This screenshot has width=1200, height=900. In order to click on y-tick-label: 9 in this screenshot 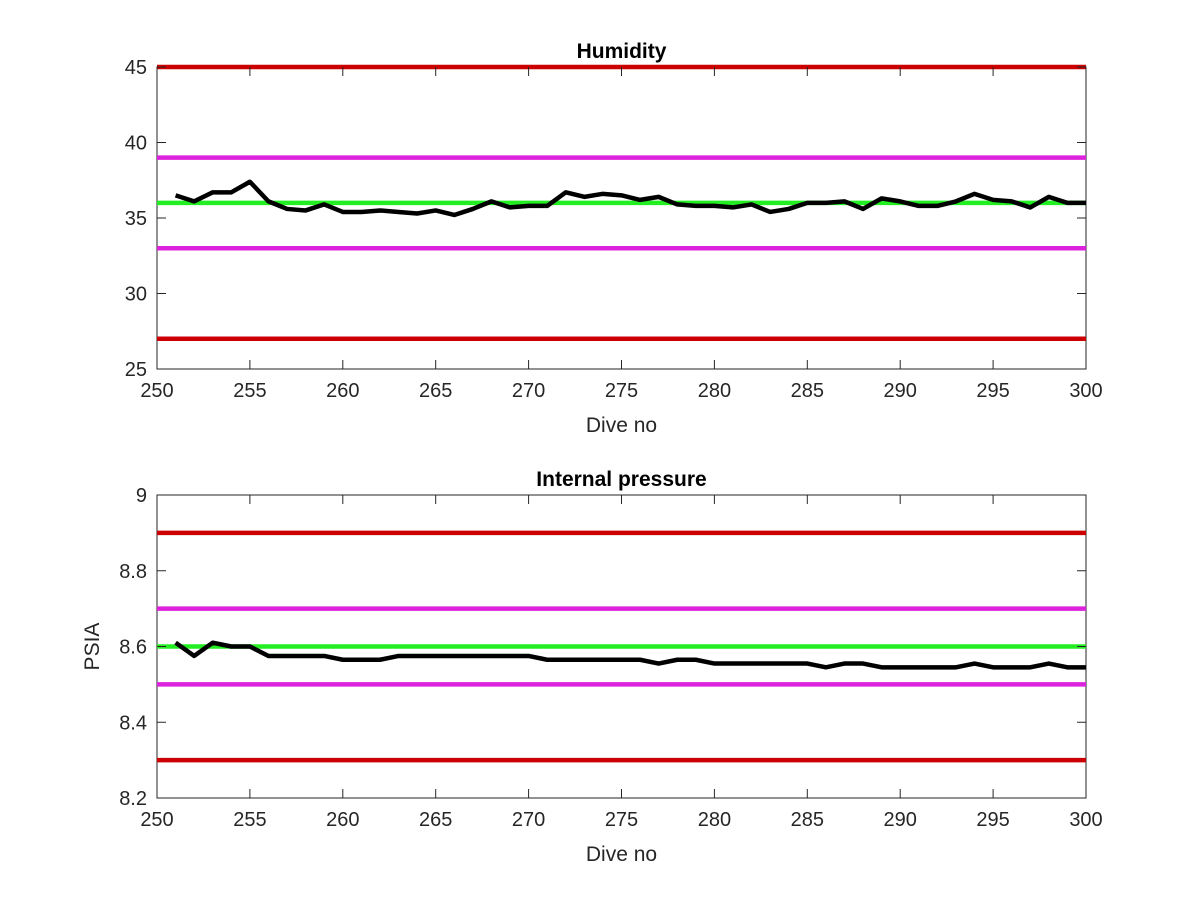, I will do `click(141, 496)`.